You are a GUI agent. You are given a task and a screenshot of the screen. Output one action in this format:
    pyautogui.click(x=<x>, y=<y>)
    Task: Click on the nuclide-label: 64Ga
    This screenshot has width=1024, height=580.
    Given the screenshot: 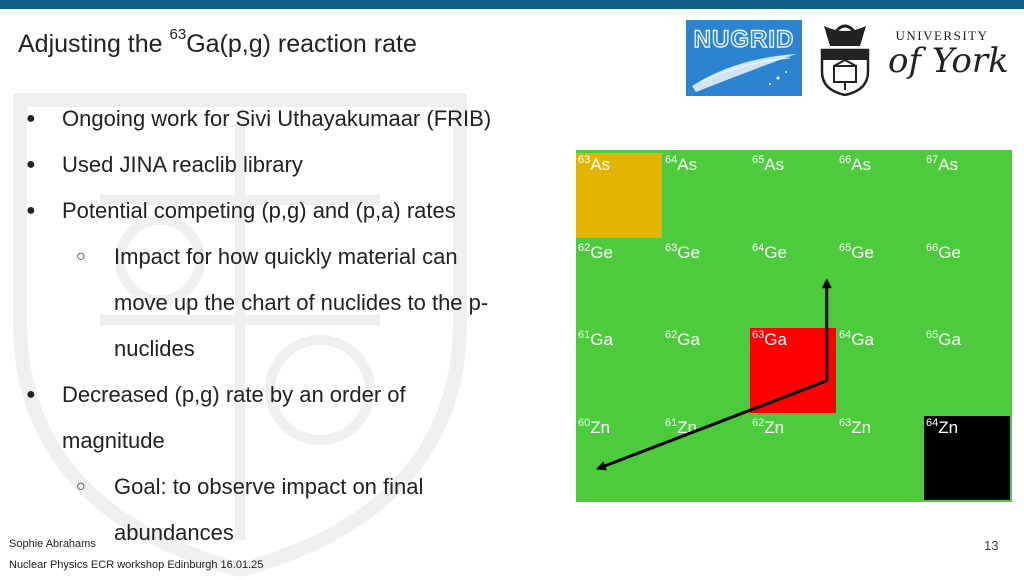 What is the action you would take?
    pyautogui.click(x=856, y=339)
    